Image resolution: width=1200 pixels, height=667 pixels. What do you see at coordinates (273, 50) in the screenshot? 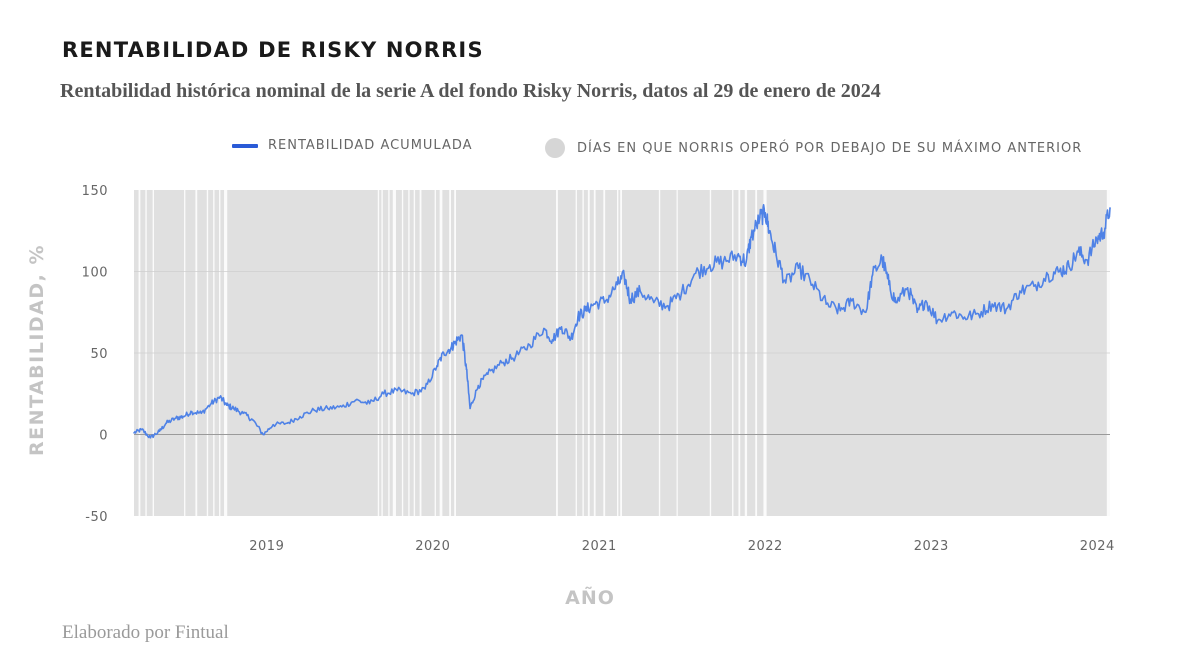
I see `chart-title: RENTABILIDAD DE RISKY NORRIS` at bounding box center [273, 50].